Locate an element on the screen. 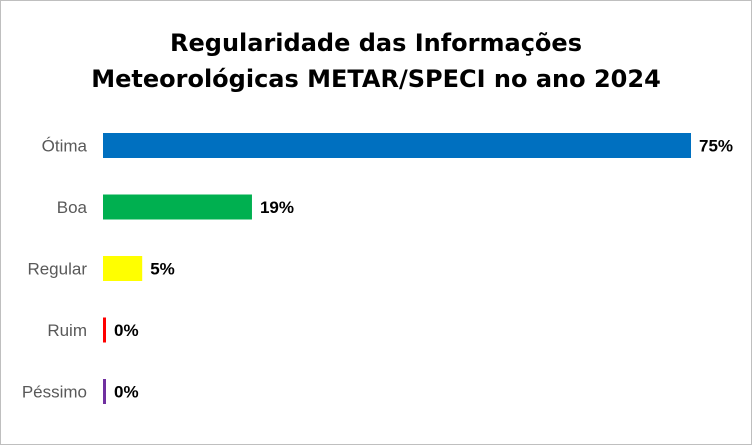 The width and height of the screenshot is (752, 445). bar-otima is located at coordinates (397, 145).